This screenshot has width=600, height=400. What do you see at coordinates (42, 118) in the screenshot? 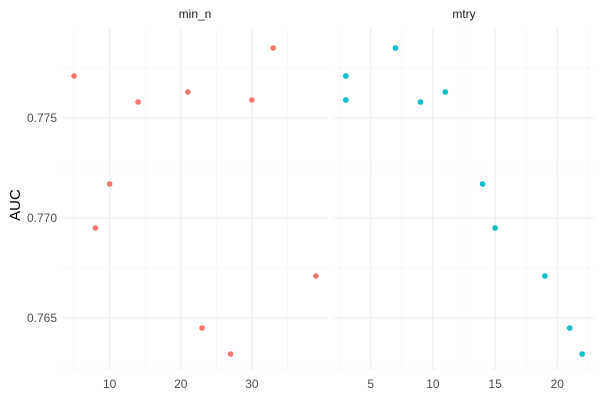
I see `y-tick-label: 0.775` at bounding box center [42, 118].